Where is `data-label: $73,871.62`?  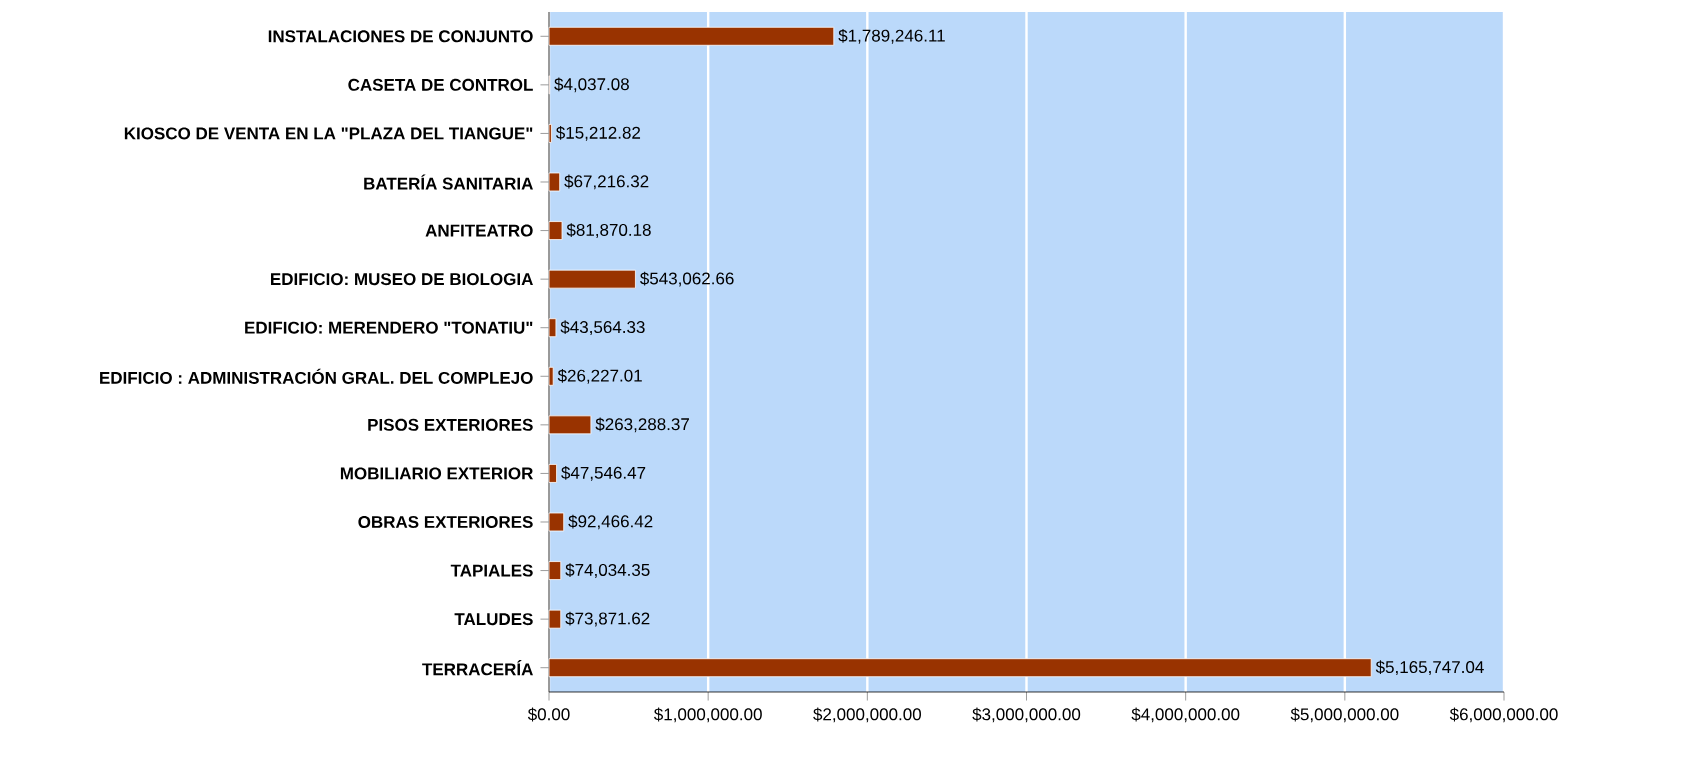
data-label: $73,871.62 is located at coordinates (607, 619).